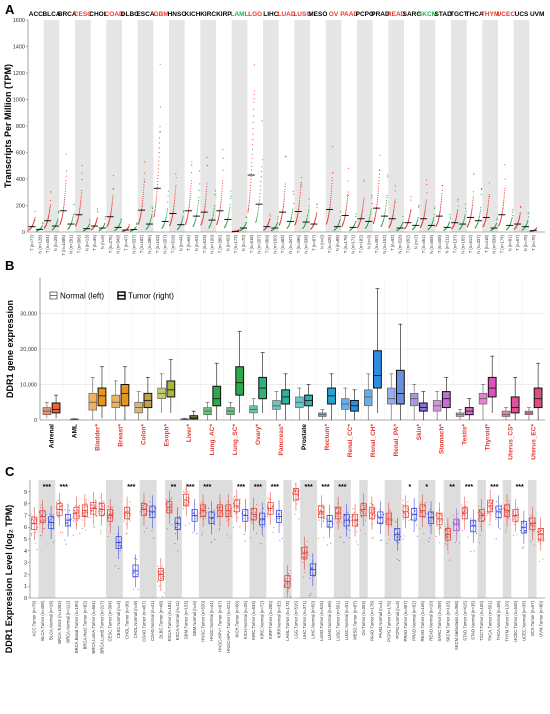 The height and width of the screenshot is (714, 550). What do you see at coordinates (423, 243) in the screenshot?
I see `group-label: T (n=461)` at bounding box center [423, 243].